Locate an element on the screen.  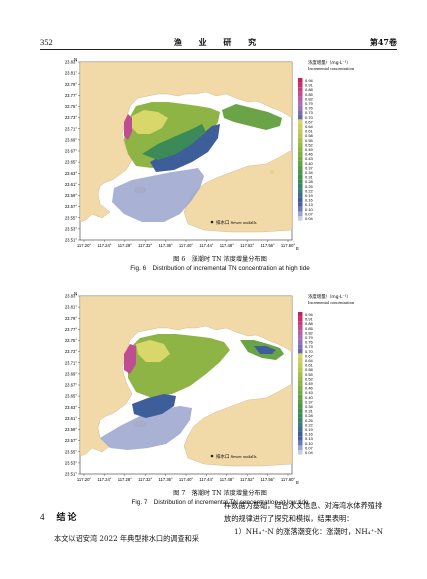
lat-tick-label: 23.55° is located at coordinates (71, 451).